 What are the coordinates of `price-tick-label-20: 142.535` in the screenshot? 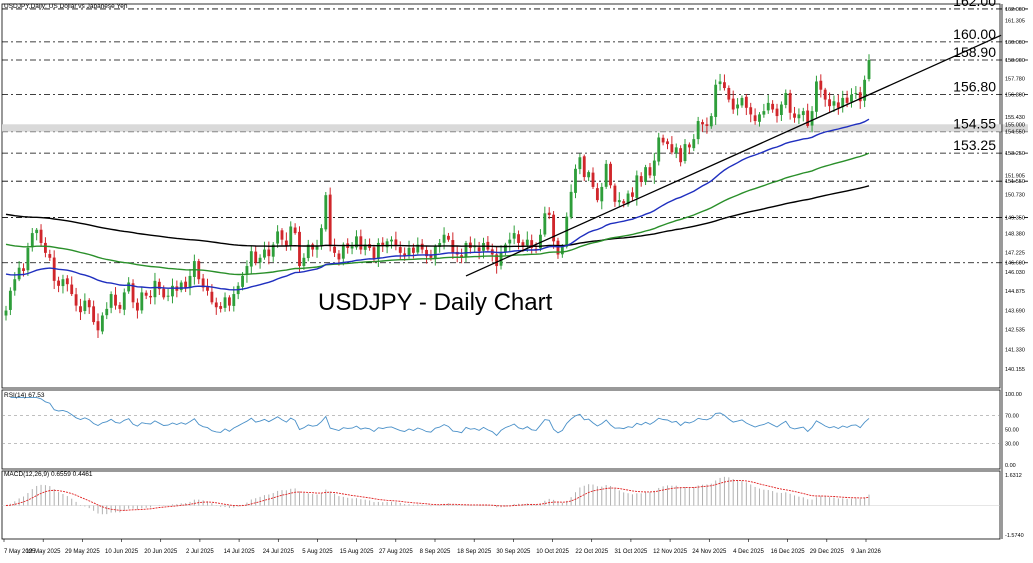 It's located at (1015, 331).